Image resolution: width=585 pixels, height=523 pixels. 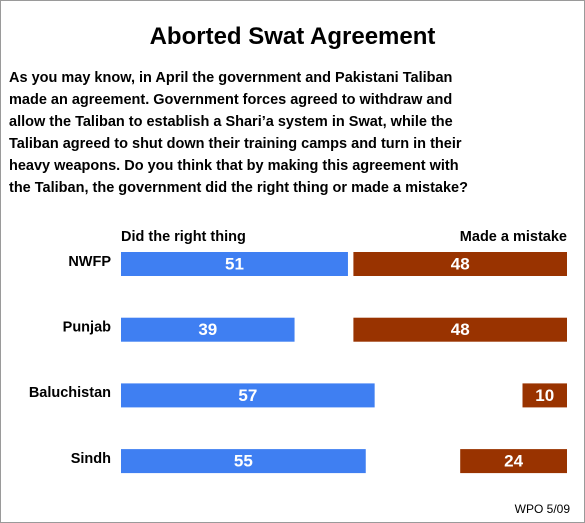 I want to click on value-label: 10, so click(x=544, y=395).